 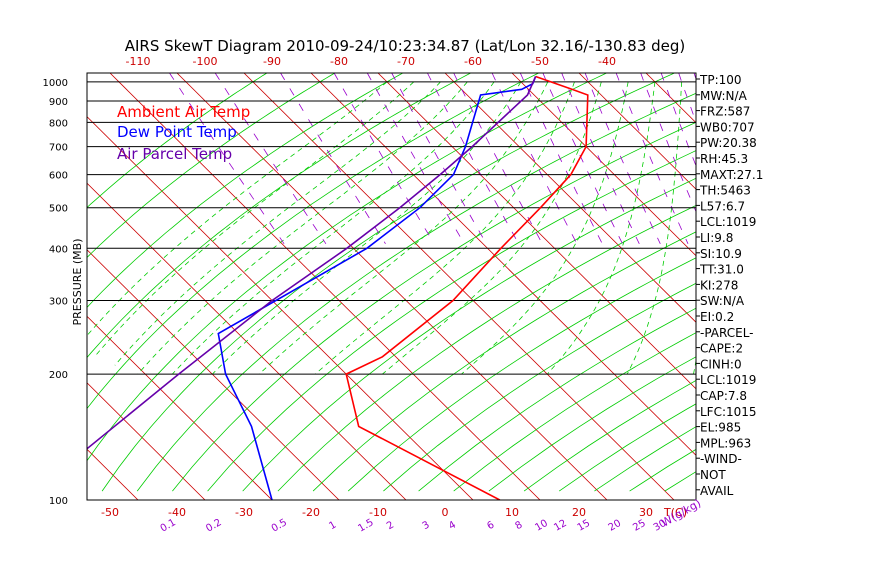 What do you see at coordinates (55, 83) in the screenshot?
I see `pressure-tick-label: 1000` at bounding box center [55, 83].